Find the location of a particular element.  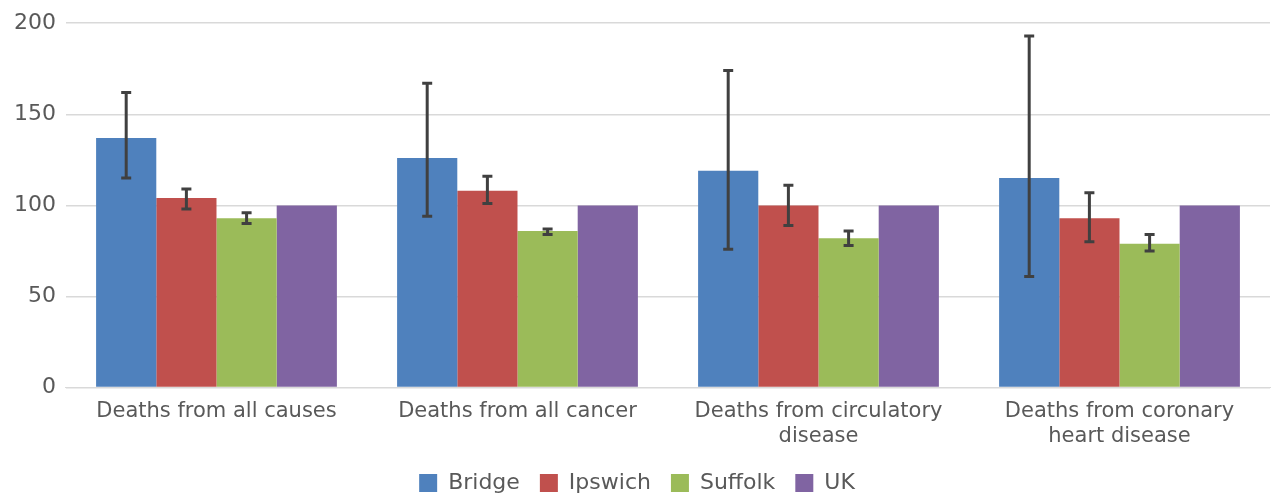

y-tick-label: 50 is located at coordinates (41, 295).